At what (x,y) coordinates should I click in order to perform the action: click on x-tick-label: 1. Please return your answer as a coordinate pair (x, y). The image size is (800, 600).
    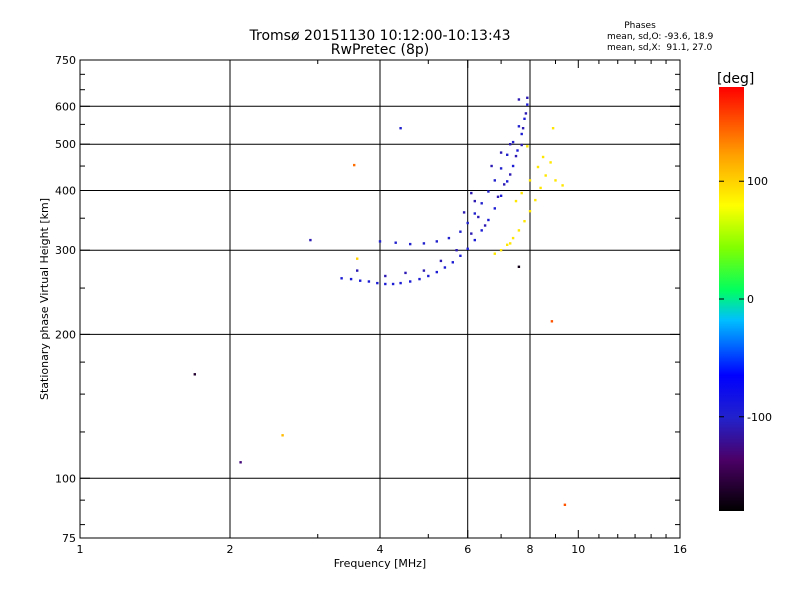
    Looking at the image, I should click on (80, 549).